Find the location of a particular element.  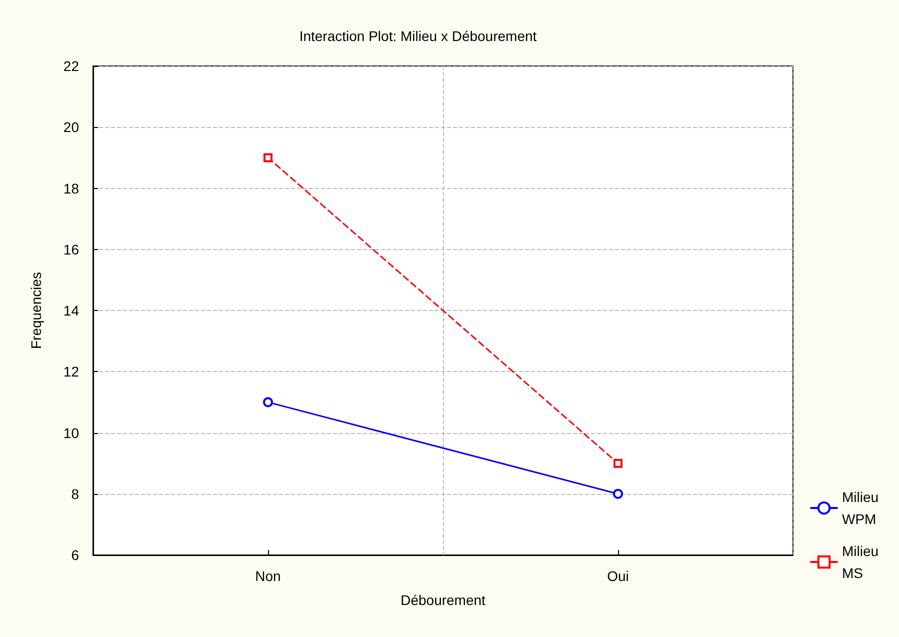

y-tick-label: 6 is located at coordinates (75, 555).